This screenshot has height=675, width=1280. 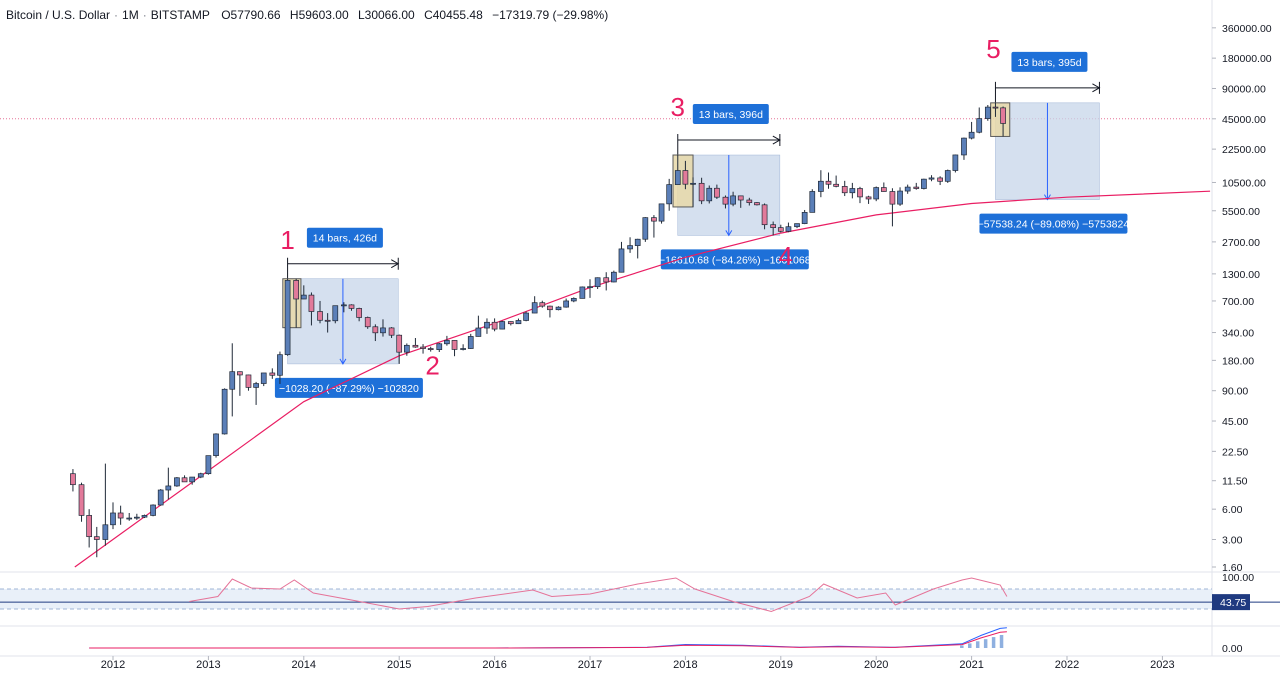 What do you see at coordinates (304, 665) in the screenshot?
I see `time-tick-label: 2014` at bounding box center [304, 665].